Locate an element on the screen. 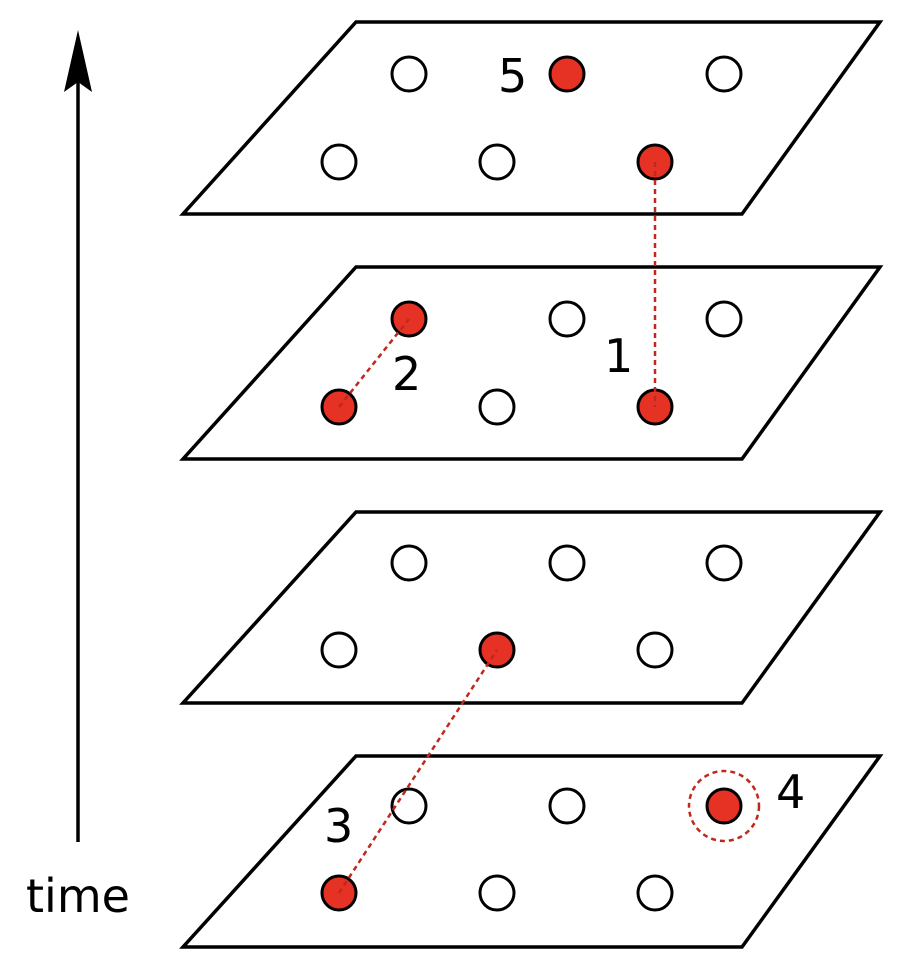 Image resolution: width=911 pixels, height=976 pixels. time-axis: time is located at coordinates (78, 476).